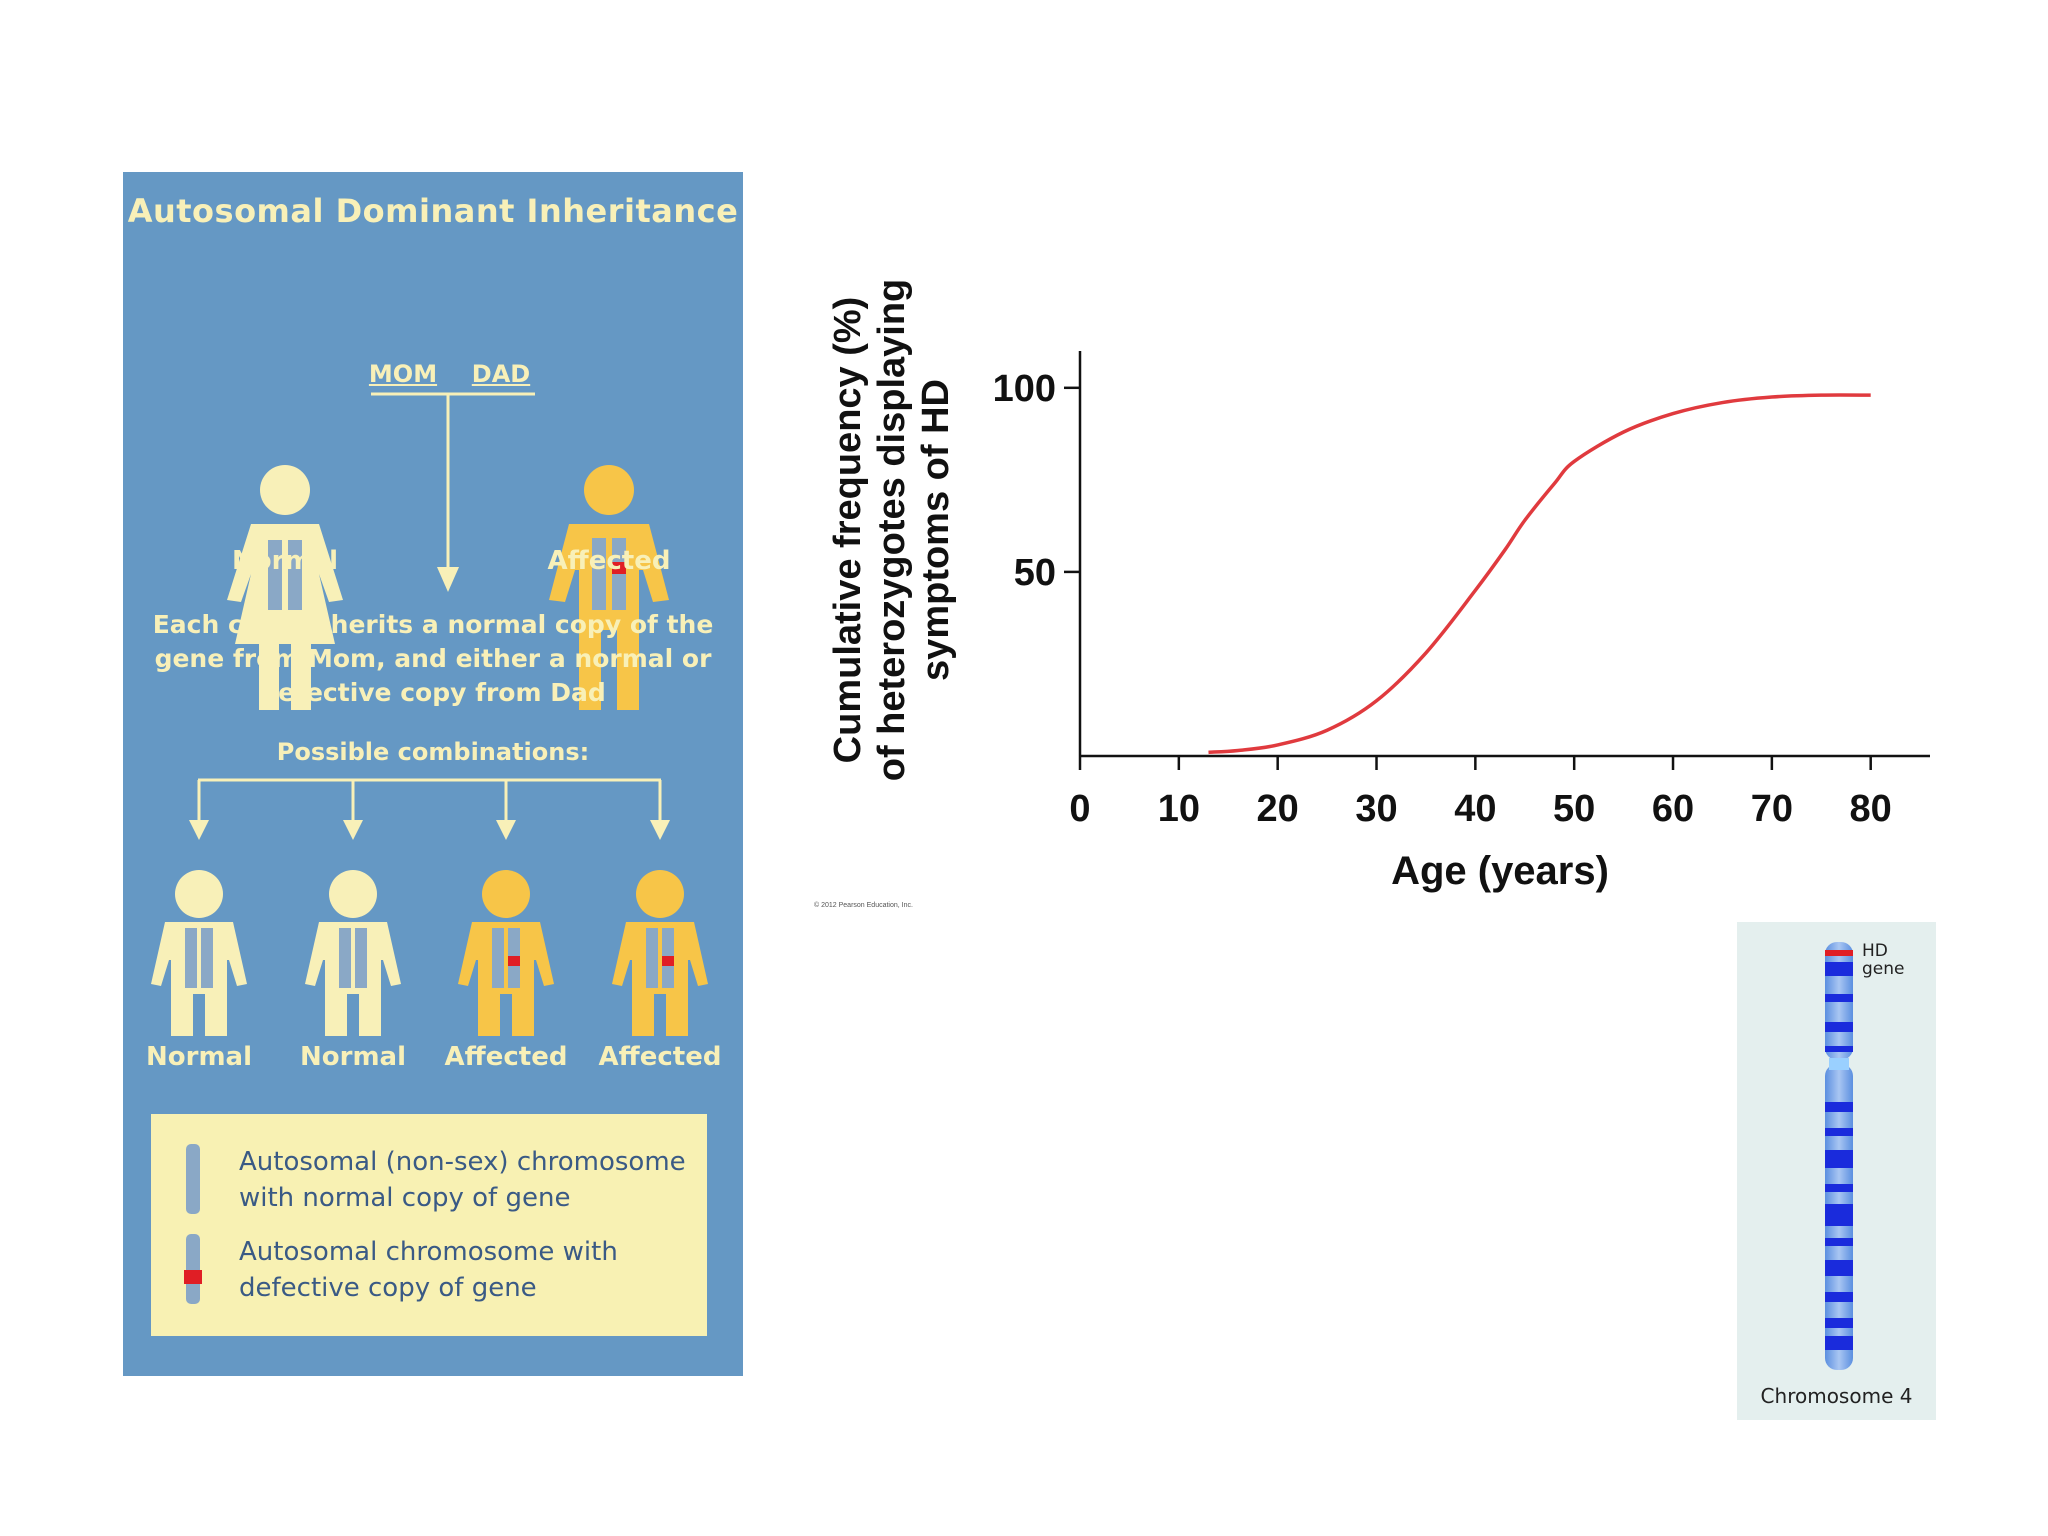 This screenshot has width=2048, height=1536. I want to click on x-tick-label-40: 40, so click(1475, 809).